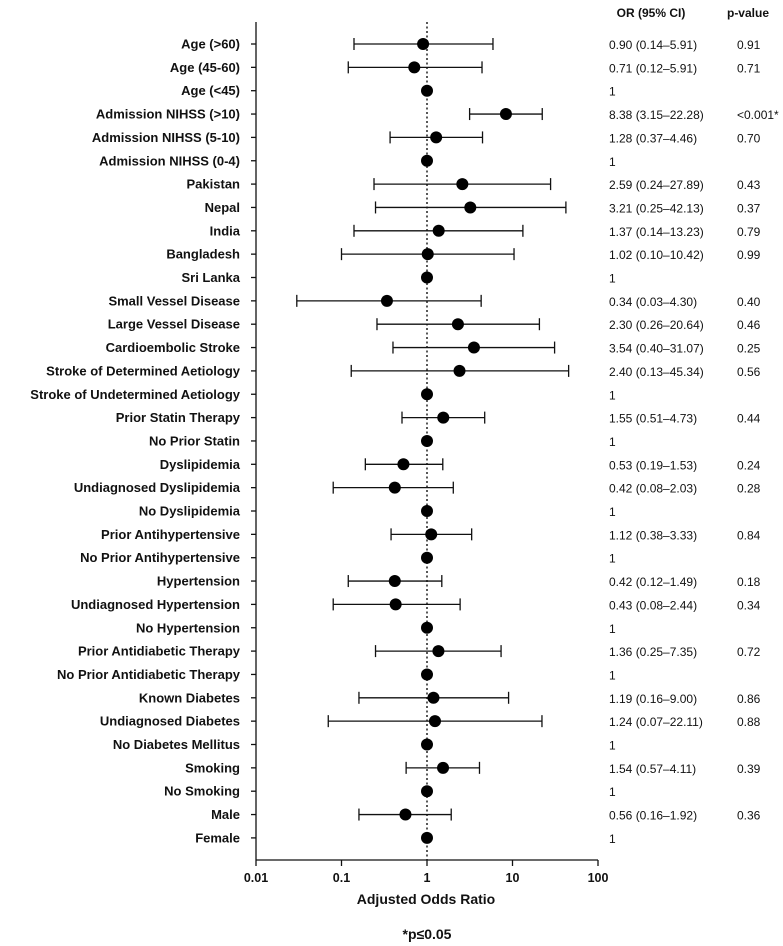 Image resolution: width=783 pixels, height=946 pixels. Describe the element at coordinates (256, 878) in the screenshot. I see `x-tick-label: 0.01` at that location.